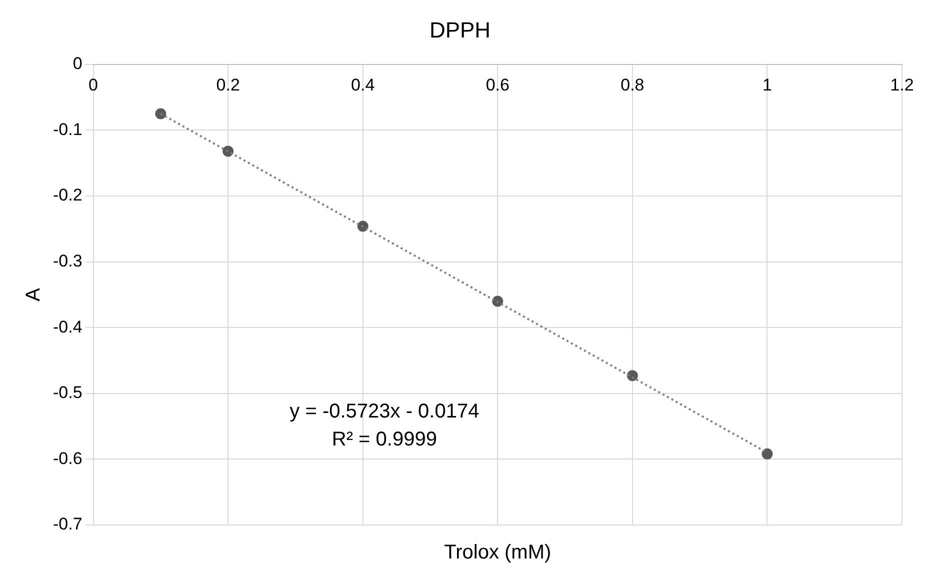 The width and height of the screenshot is (930, 583). What do you see at coordinates (385, 411) in the screenshot?
I see `annotation: y = -0.5723x - 0.0174` at bounding box center [385, 411].